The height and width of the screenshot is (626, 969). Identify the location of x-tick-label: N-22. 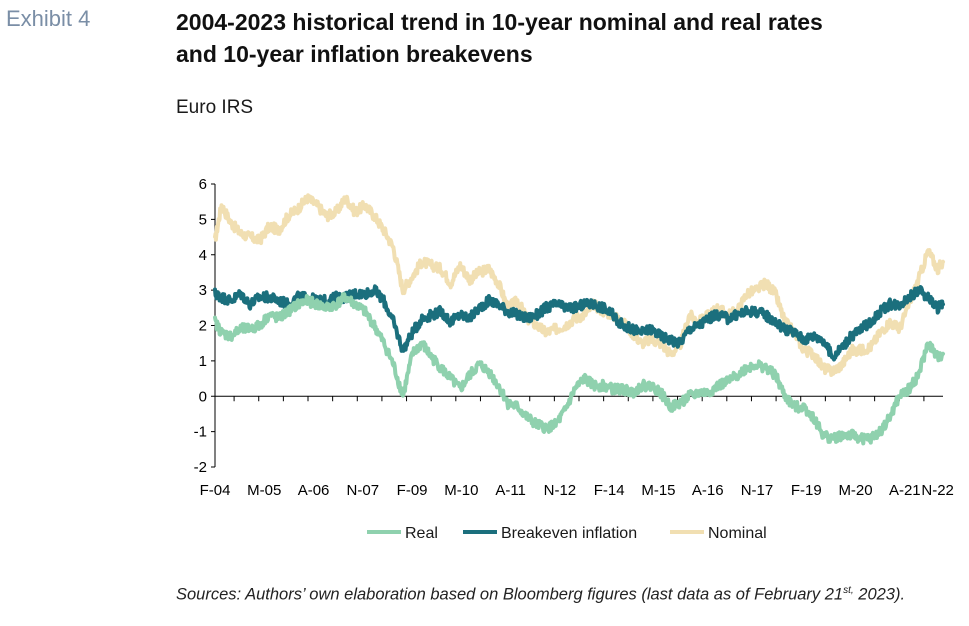
(937, 490).